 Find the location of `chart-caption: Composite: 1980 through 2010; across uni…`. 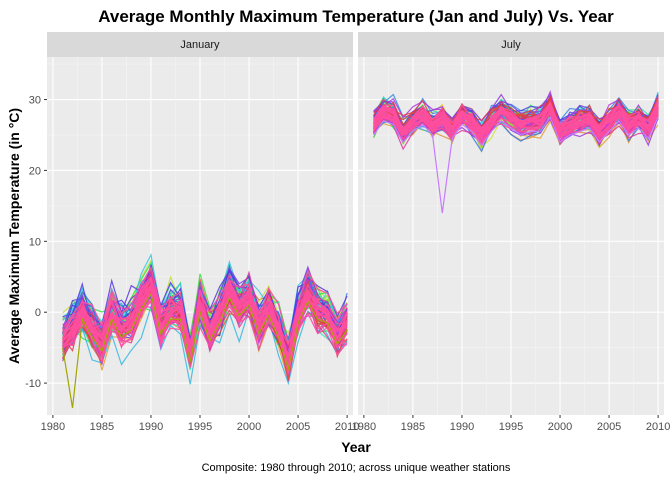

chart-caption: Composite: 1980 through 2010; across uni… is located at coordinates (356, 468).